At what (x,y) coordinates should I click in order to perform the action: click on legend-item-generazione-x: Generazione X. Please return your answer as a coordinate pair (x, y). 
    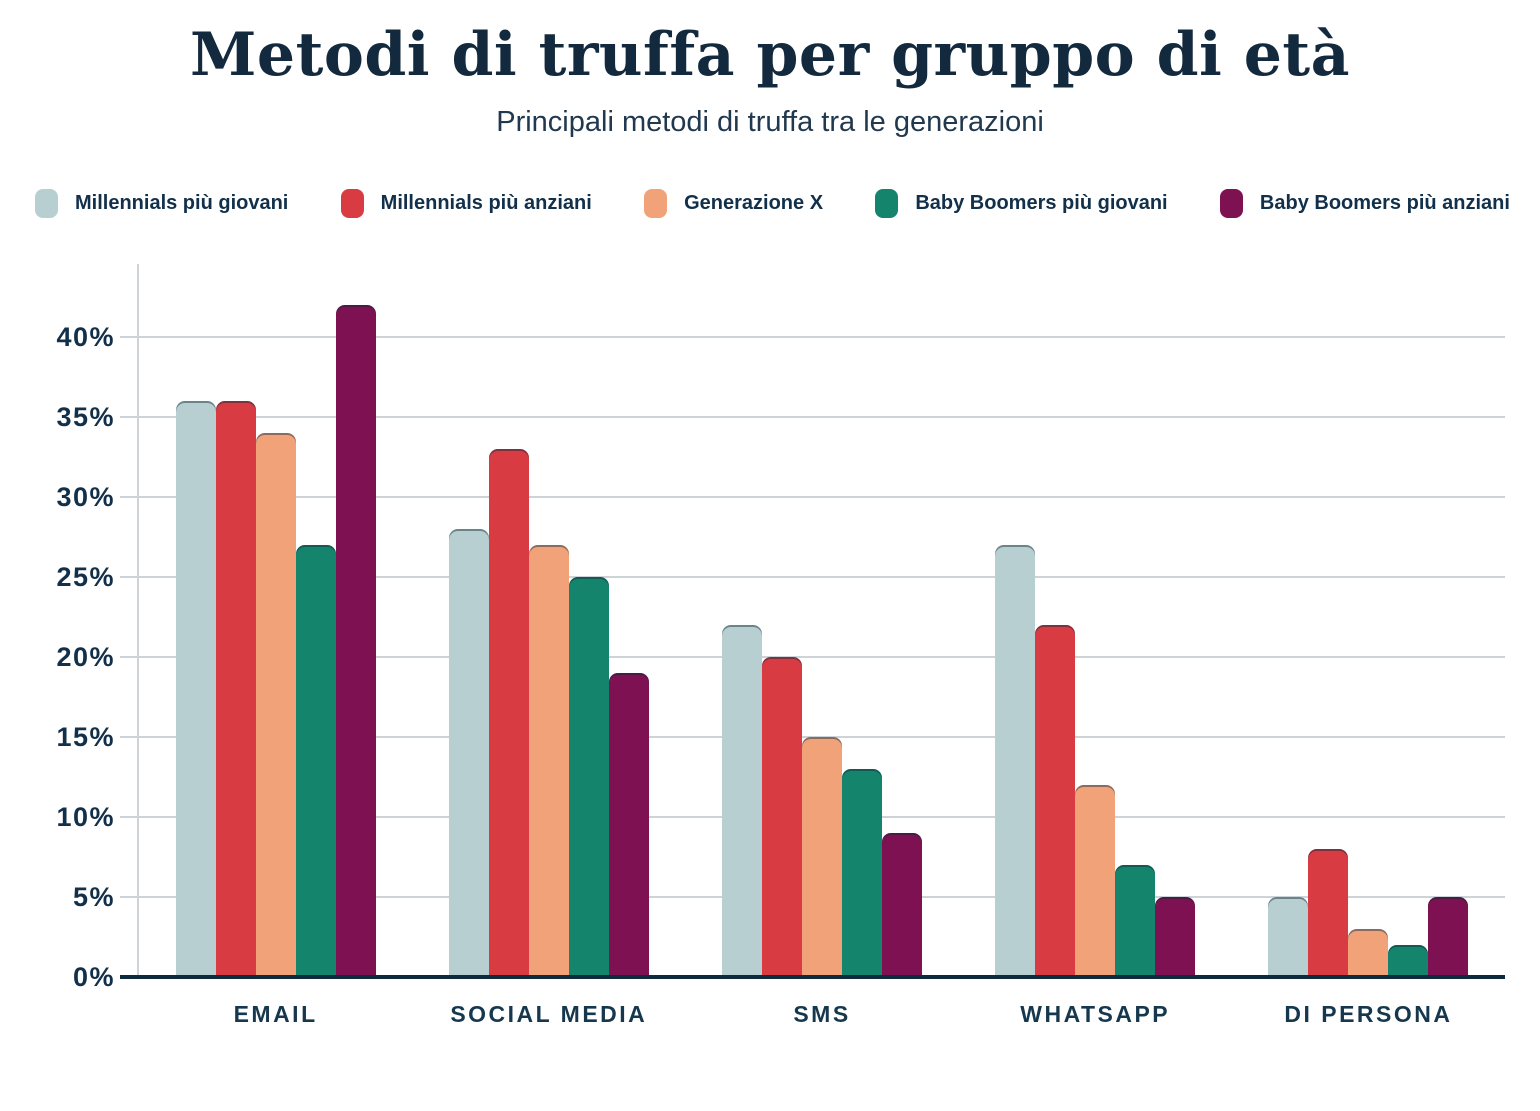
    Looking at the image, I should click on (733, 203).